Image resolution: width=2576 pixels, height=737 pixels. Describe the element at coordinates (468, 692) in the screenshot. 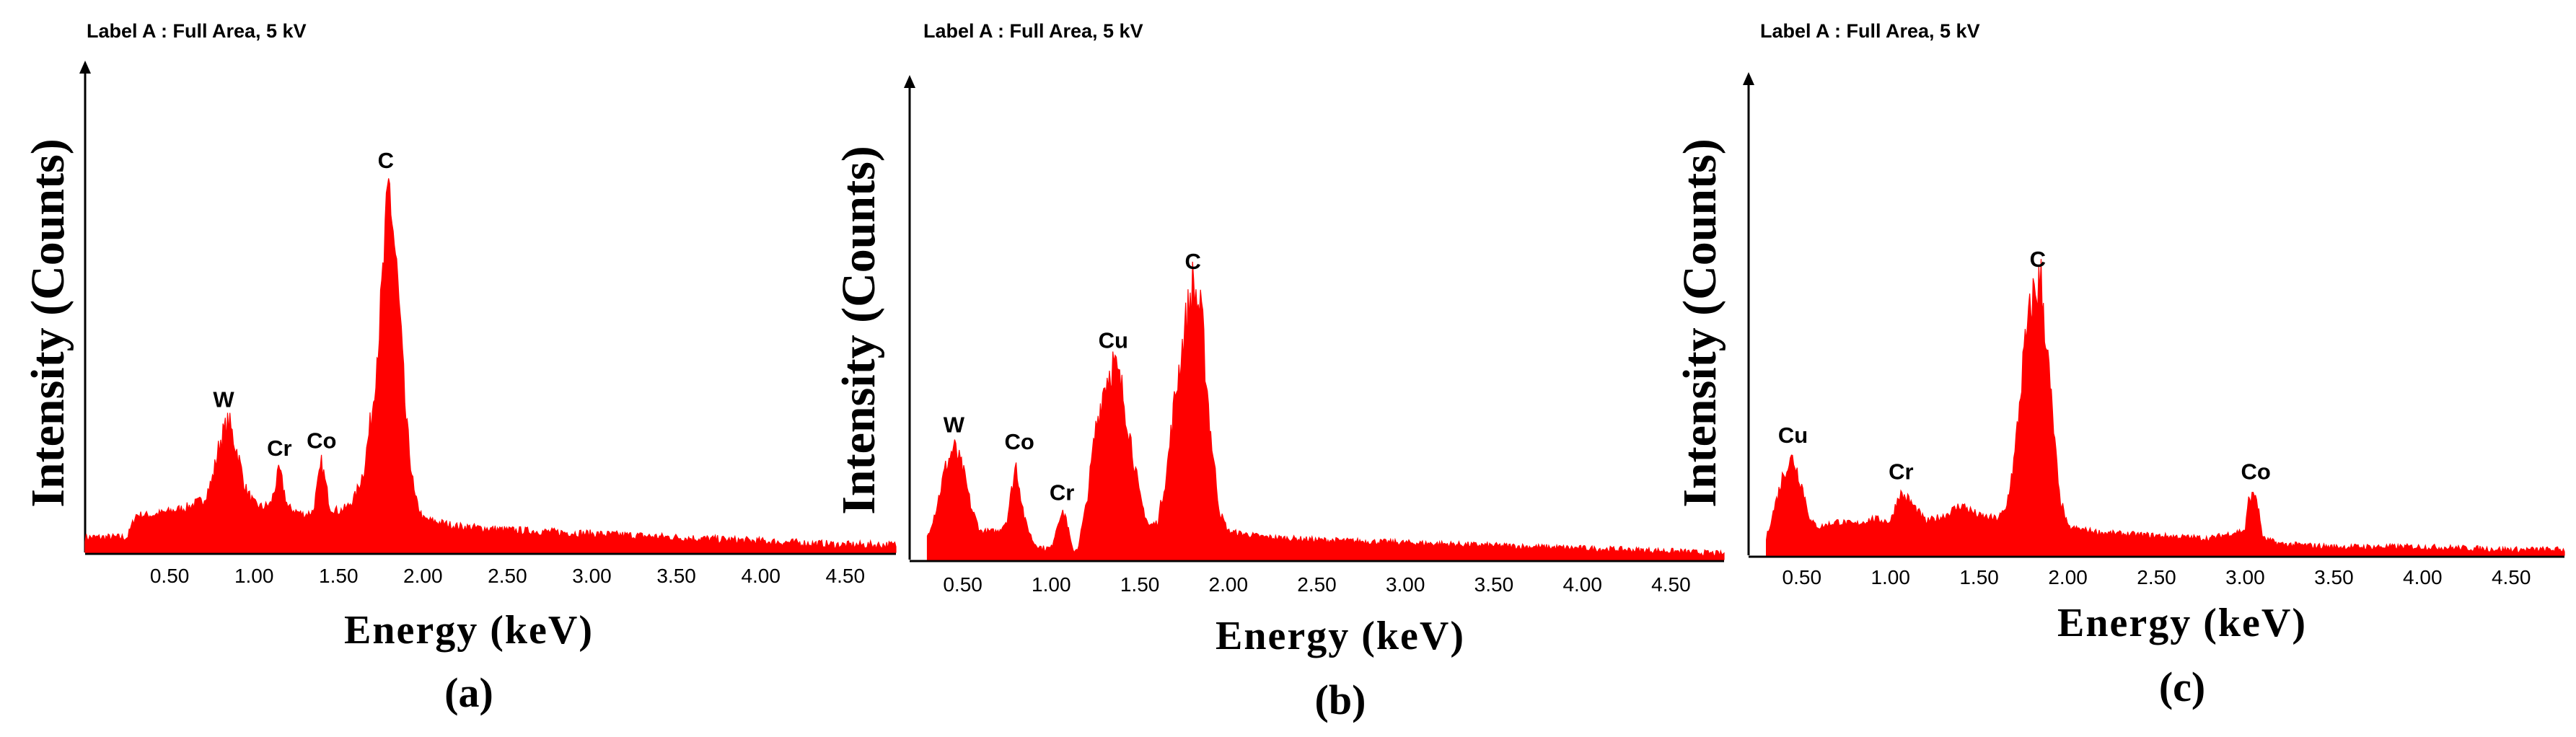

I see `panel-a-caption: (a)` at that location.